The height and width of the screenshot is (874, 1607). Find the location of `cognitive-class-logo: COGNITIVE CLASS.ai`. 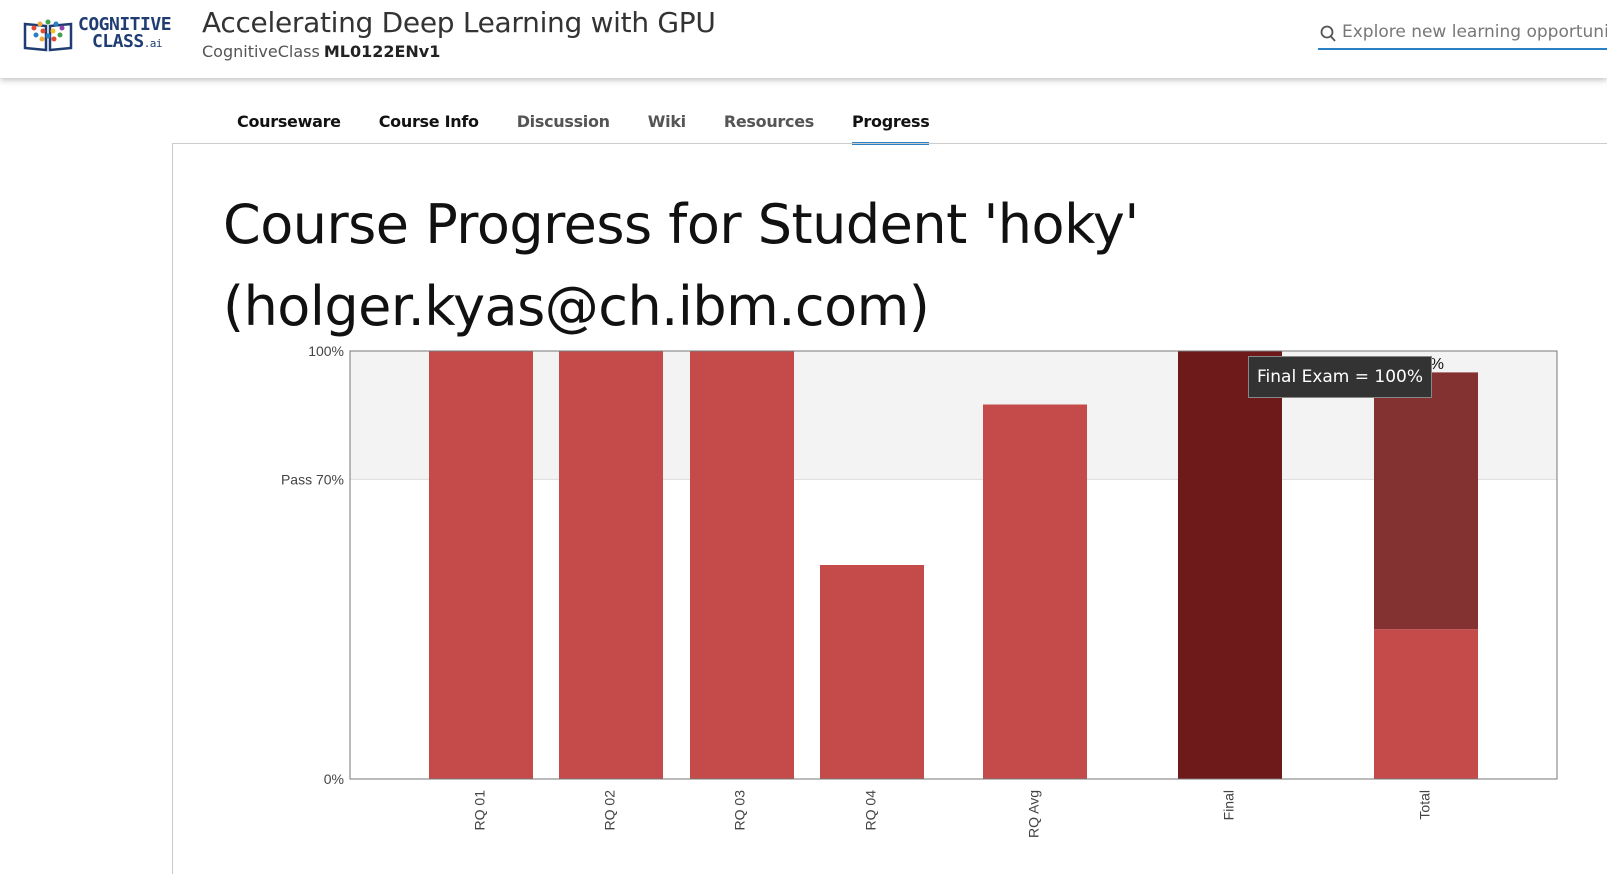

cognitive-class-logo: COGNITIVE CLASS.ai is located at coordinates (97, 34).